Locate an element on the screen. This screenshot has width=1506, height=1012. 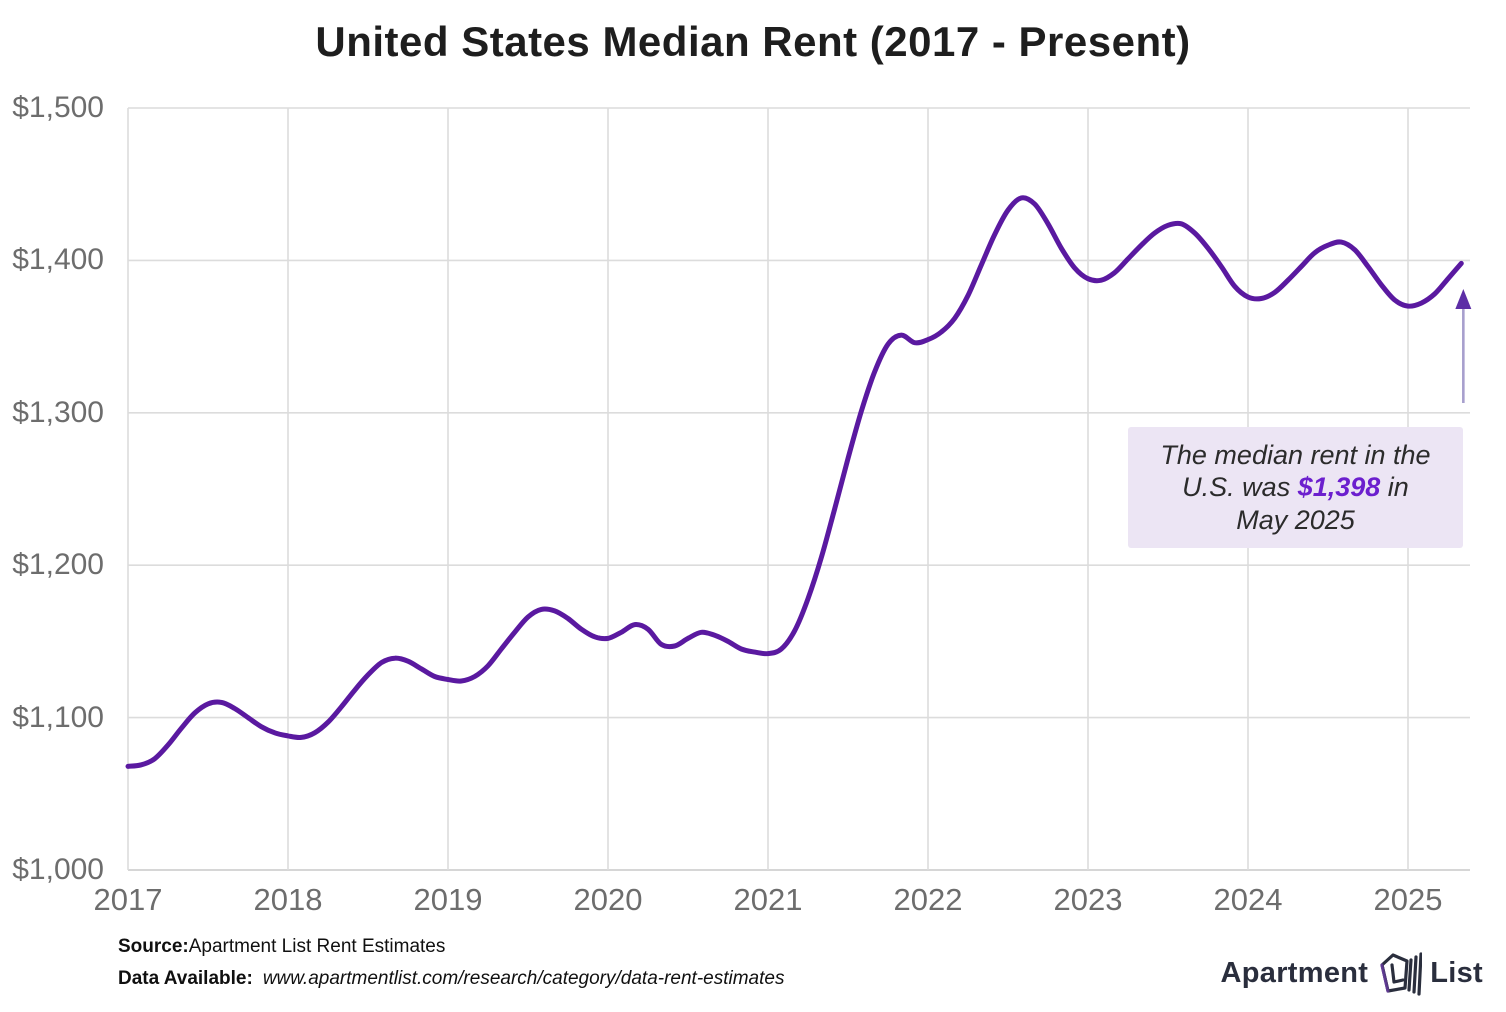
y-tick-label: $1,500 is located at coordinates (58, 107).